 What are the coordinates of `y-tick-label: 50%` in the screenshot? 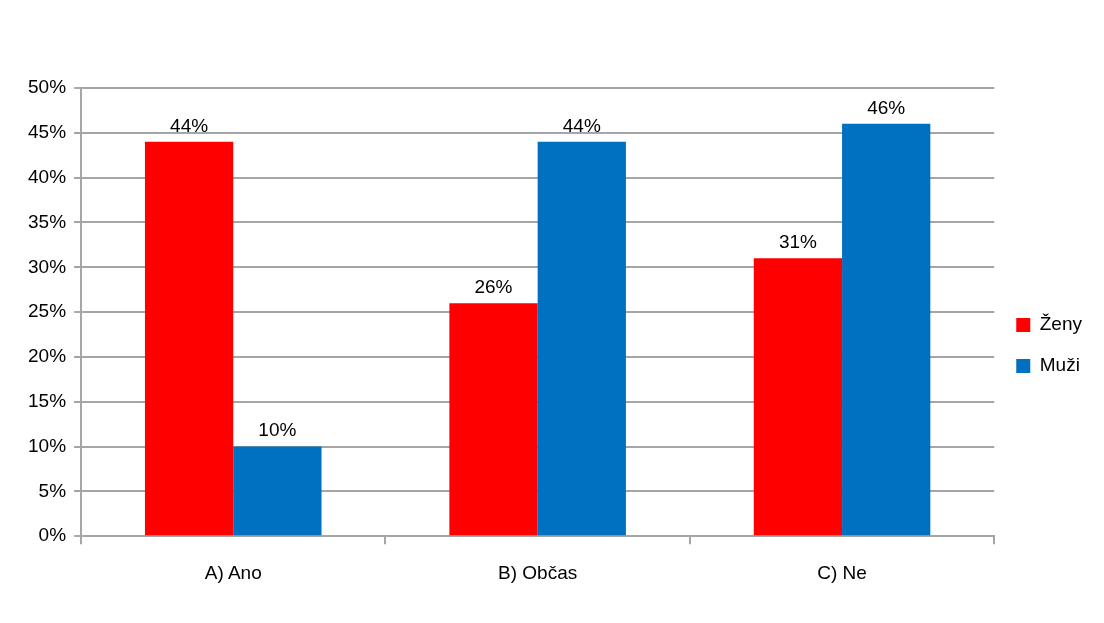 It's located at (47, 87).